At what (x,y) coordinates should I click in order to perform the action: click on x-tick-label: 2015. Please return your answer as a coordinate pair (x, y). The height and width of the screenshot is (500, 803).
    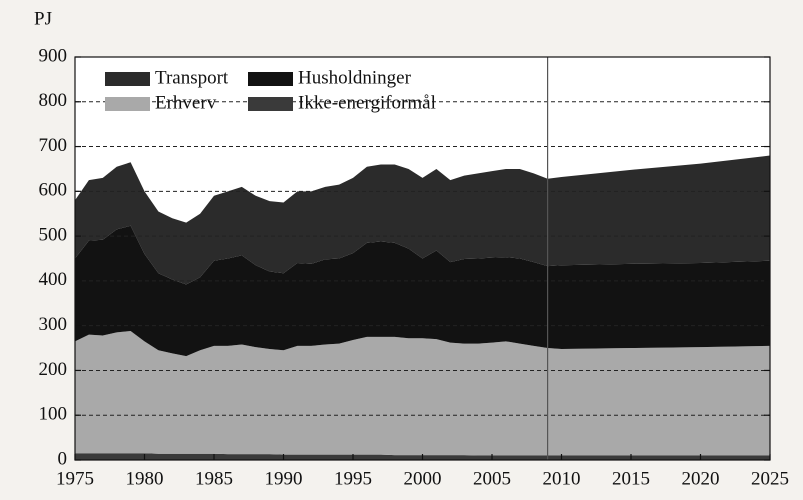
    Looking at the image, I should click on (631, 478).